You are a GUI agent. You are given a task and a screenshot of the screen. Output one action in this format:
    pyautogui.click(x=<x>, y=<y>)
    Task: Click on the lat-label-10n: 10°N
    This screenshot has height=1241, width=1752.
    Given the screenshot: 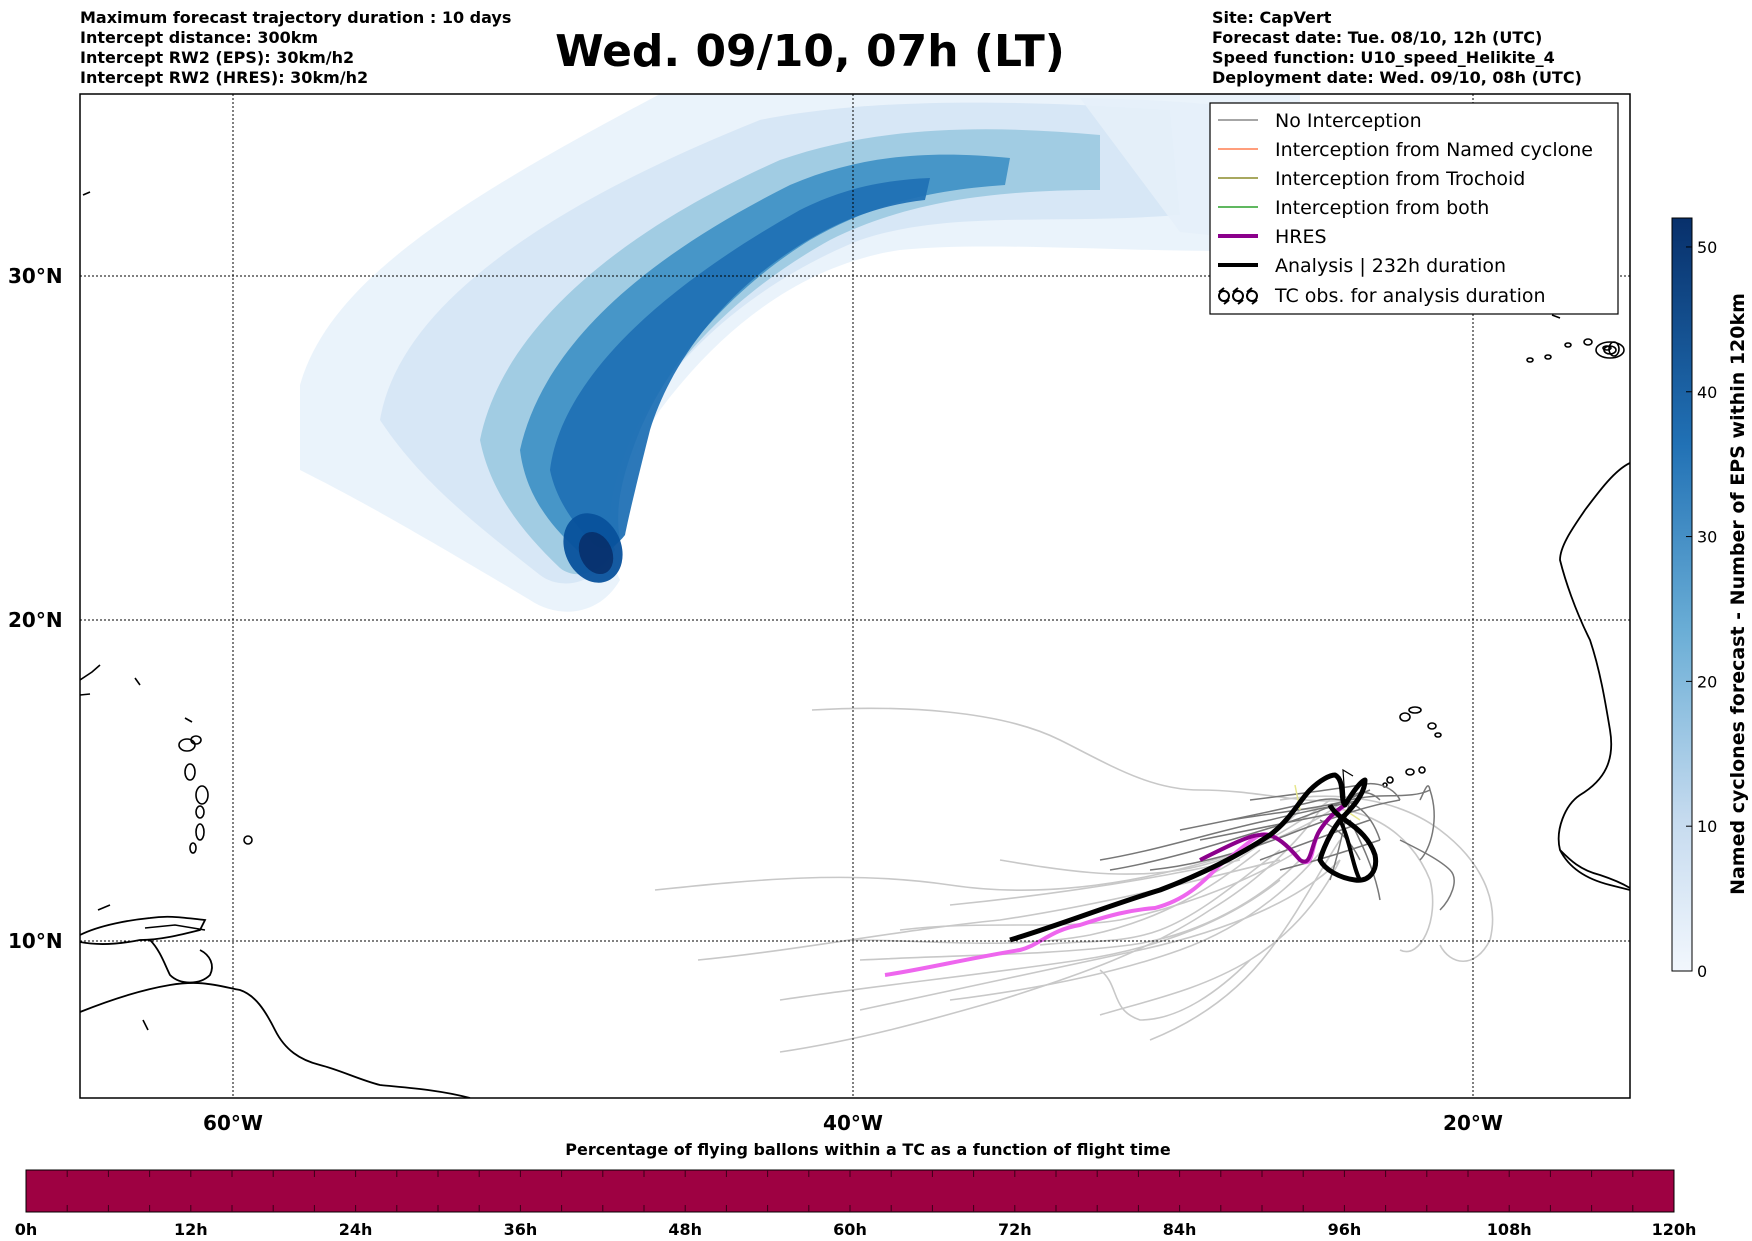 What is the action you would take?
    pyautogui.click(x=35, y=941)
    